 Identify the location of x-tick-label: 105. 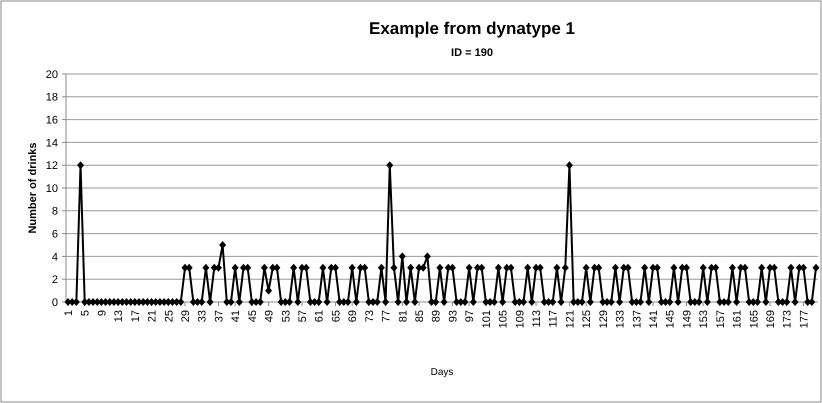
(504, 319).